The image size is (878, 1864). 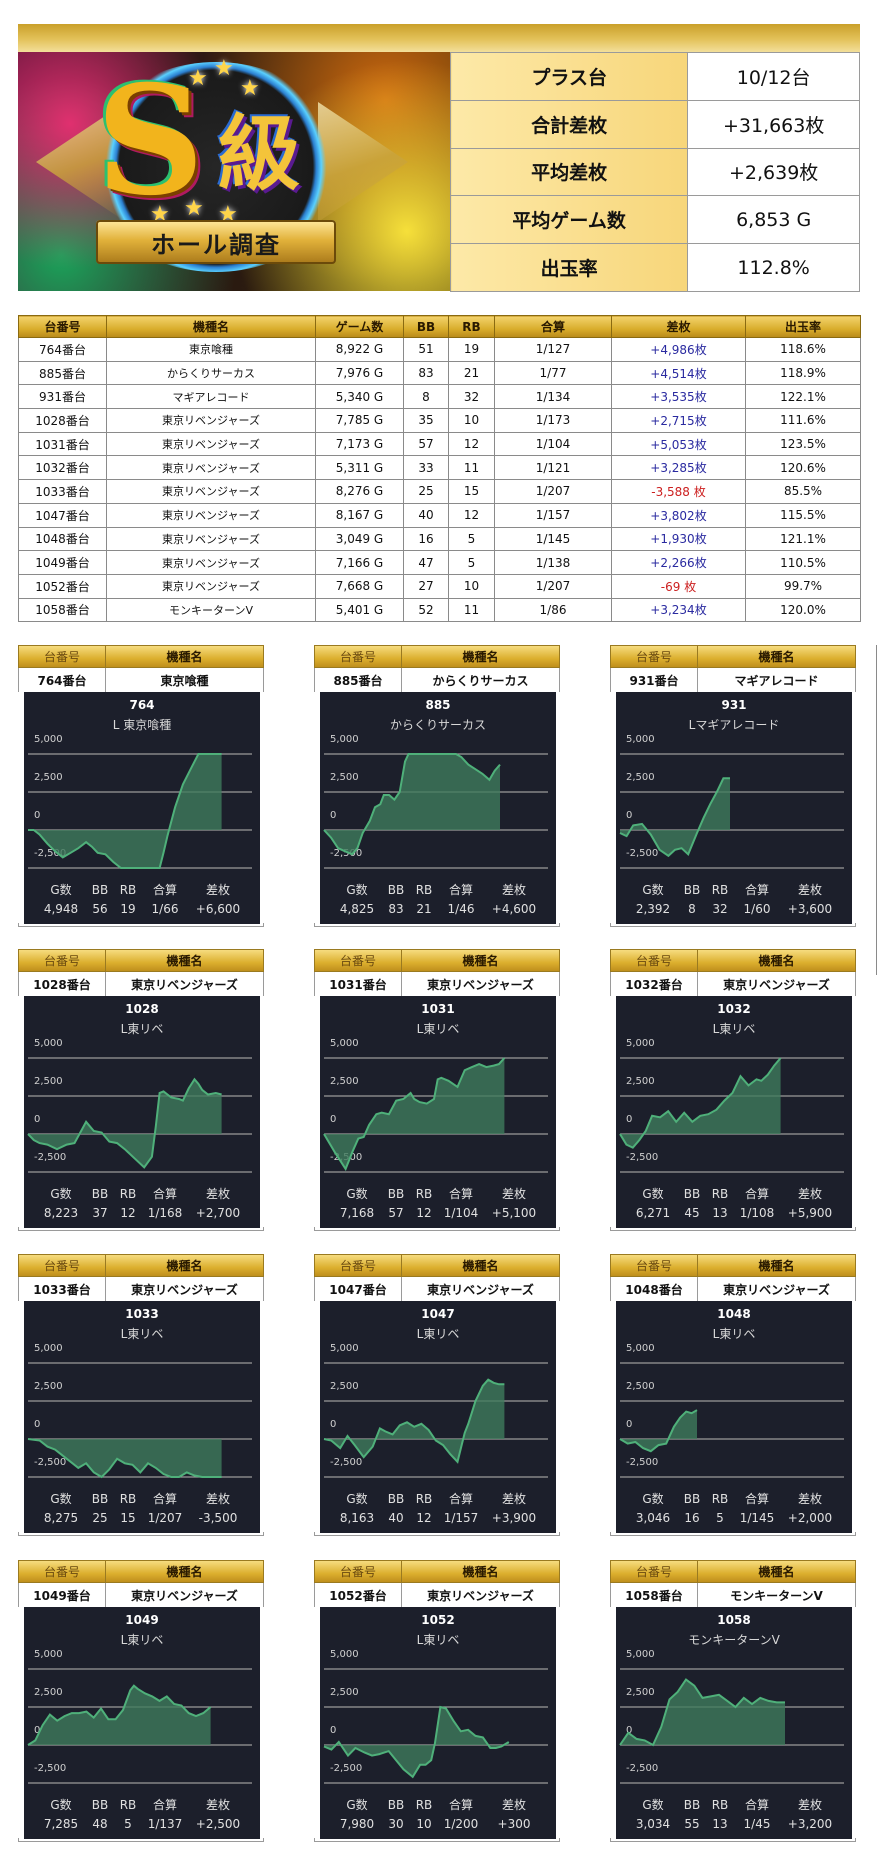 What do you see at coordinates (653, 1212) in the screenshot?
I see `stat-games: 6,271` at bounding box center [653, 1212].